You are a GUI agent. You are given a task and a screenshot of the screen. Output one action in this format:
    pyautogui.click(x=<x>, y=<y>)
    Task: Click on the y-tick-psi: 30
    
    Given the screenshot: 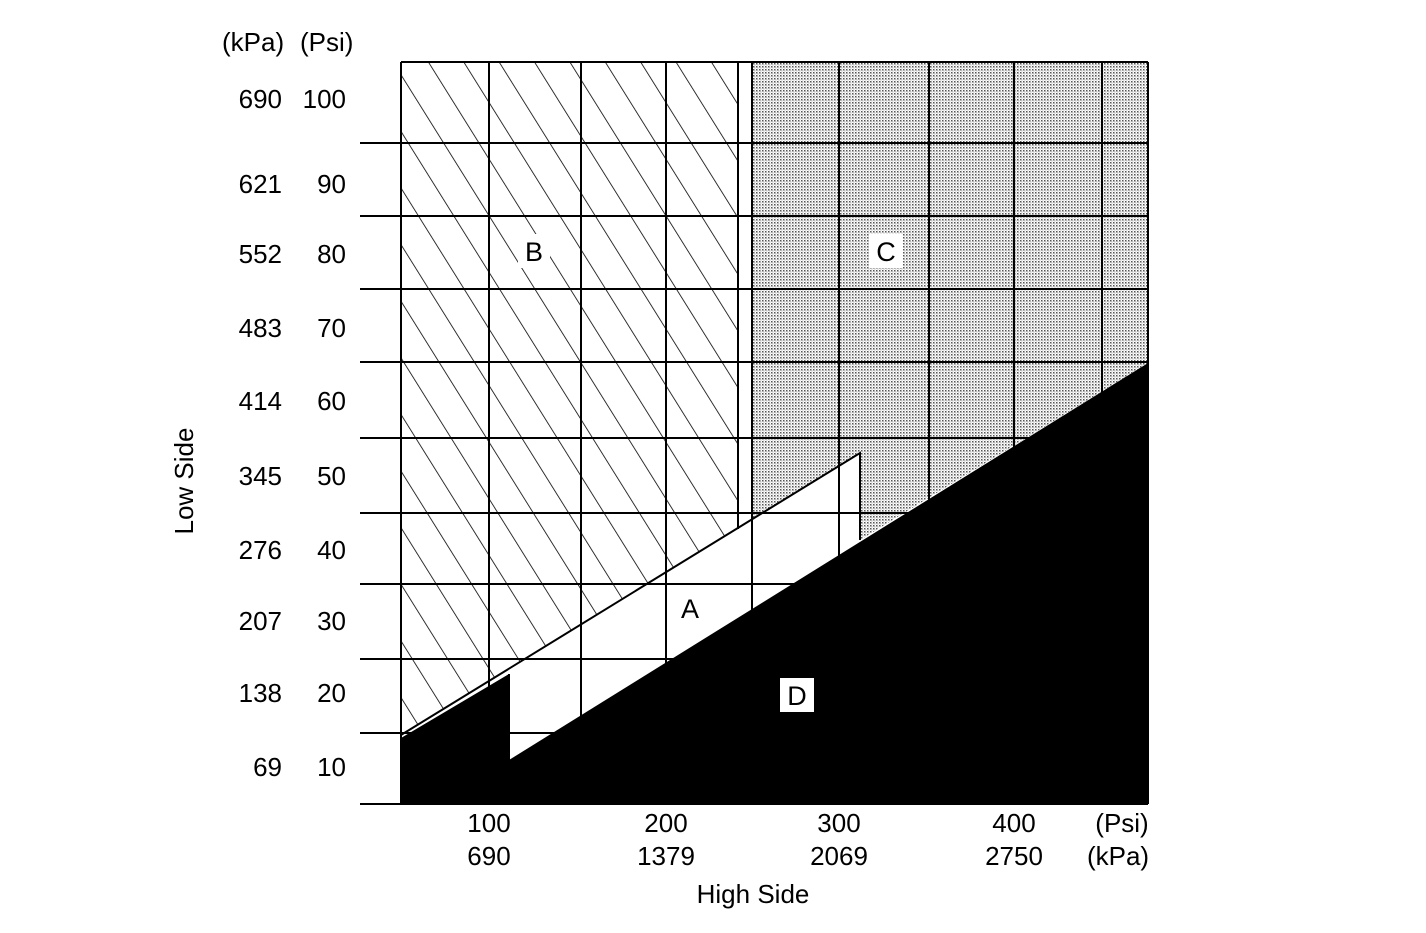 What is the action you would take?
    pyautogui.click(x=331, y=621)
    